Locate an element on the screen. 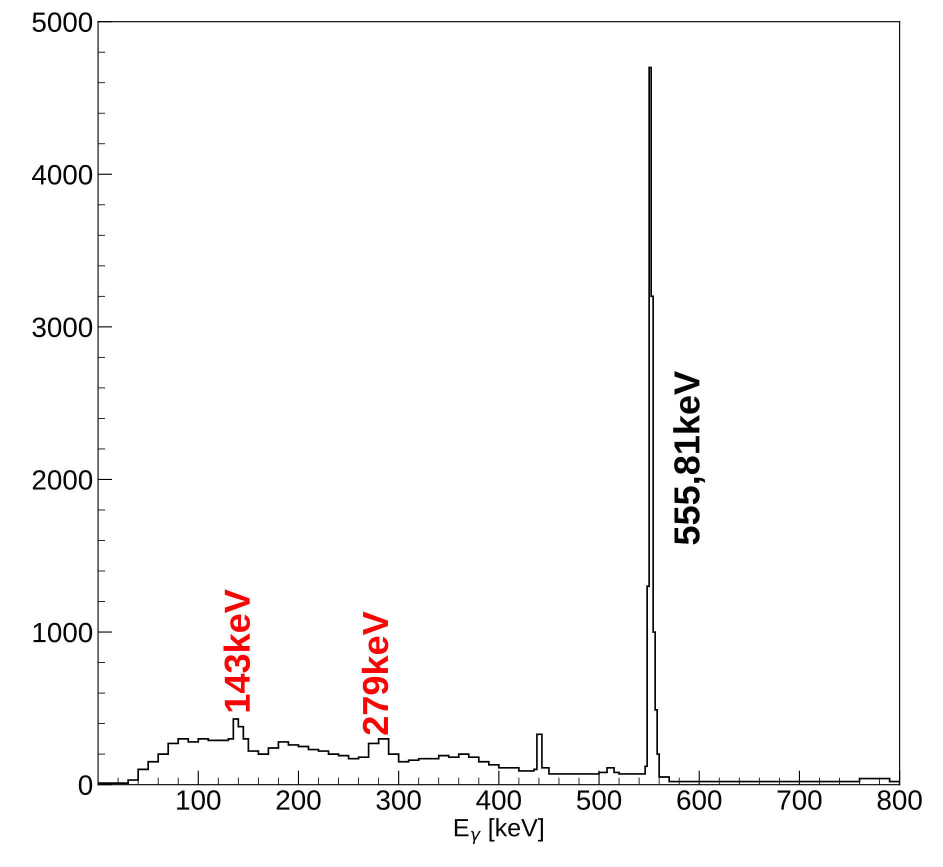  annotation: 279keV is located at coordinates (375, 673).